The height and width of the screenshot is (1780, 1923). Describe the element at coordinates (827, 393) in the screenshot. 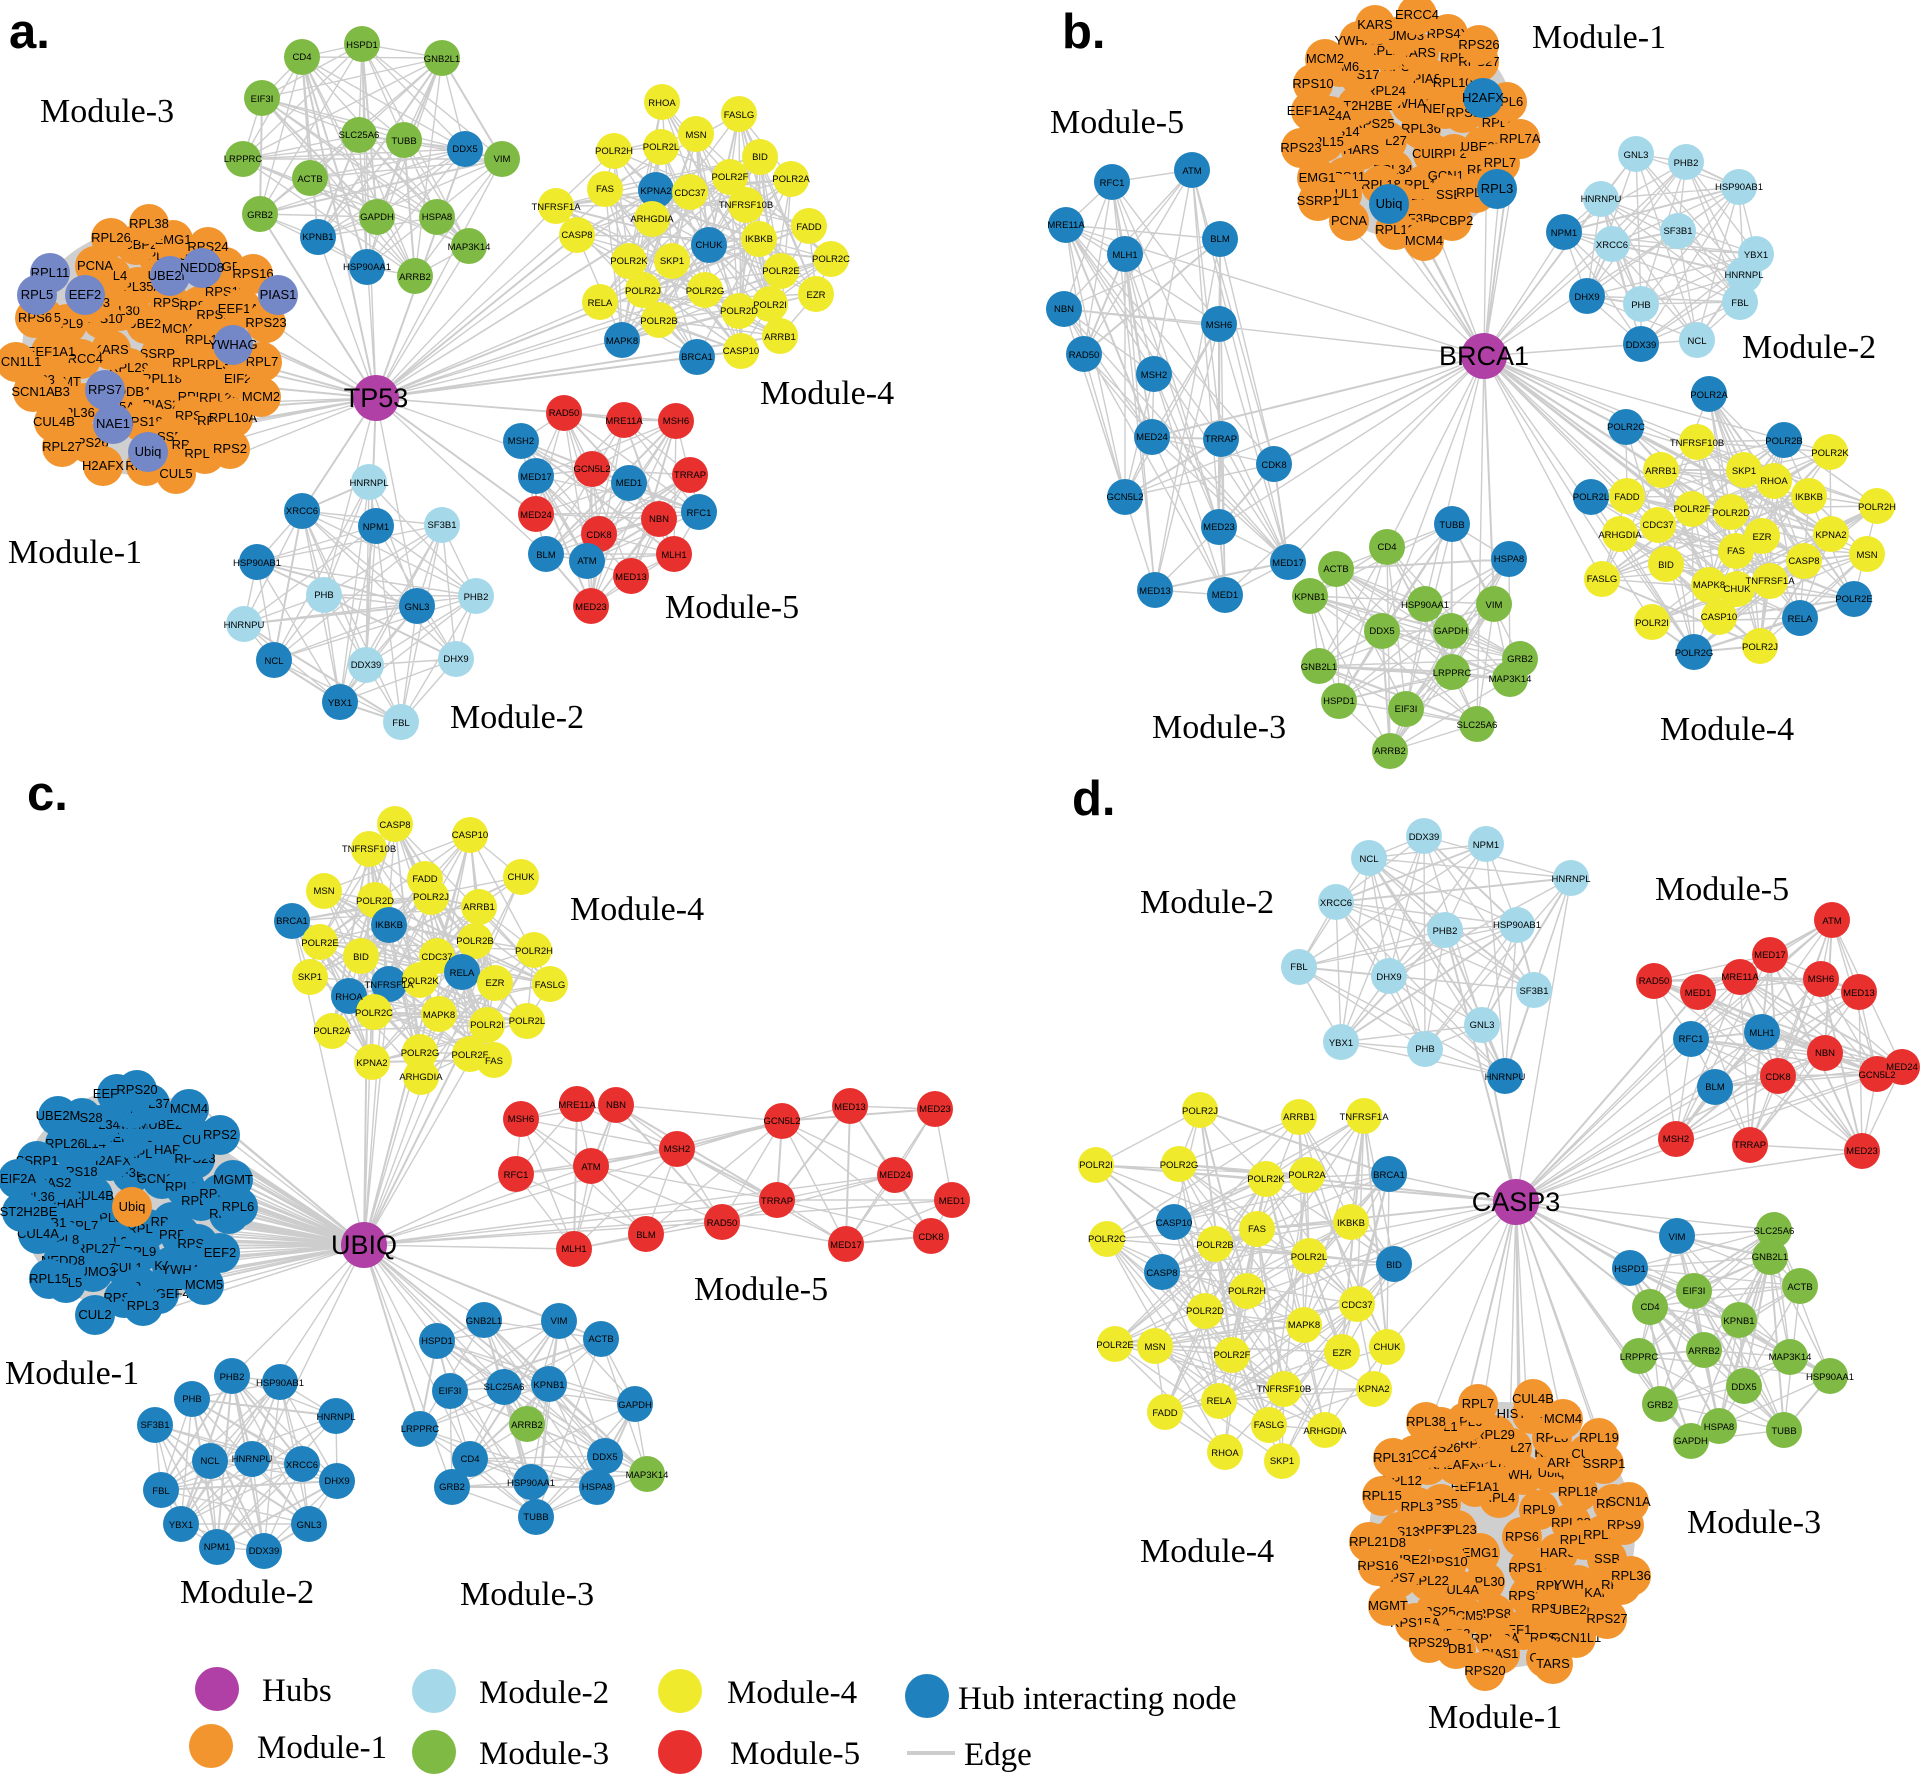

I see `svg-text: Module-4` at that location.